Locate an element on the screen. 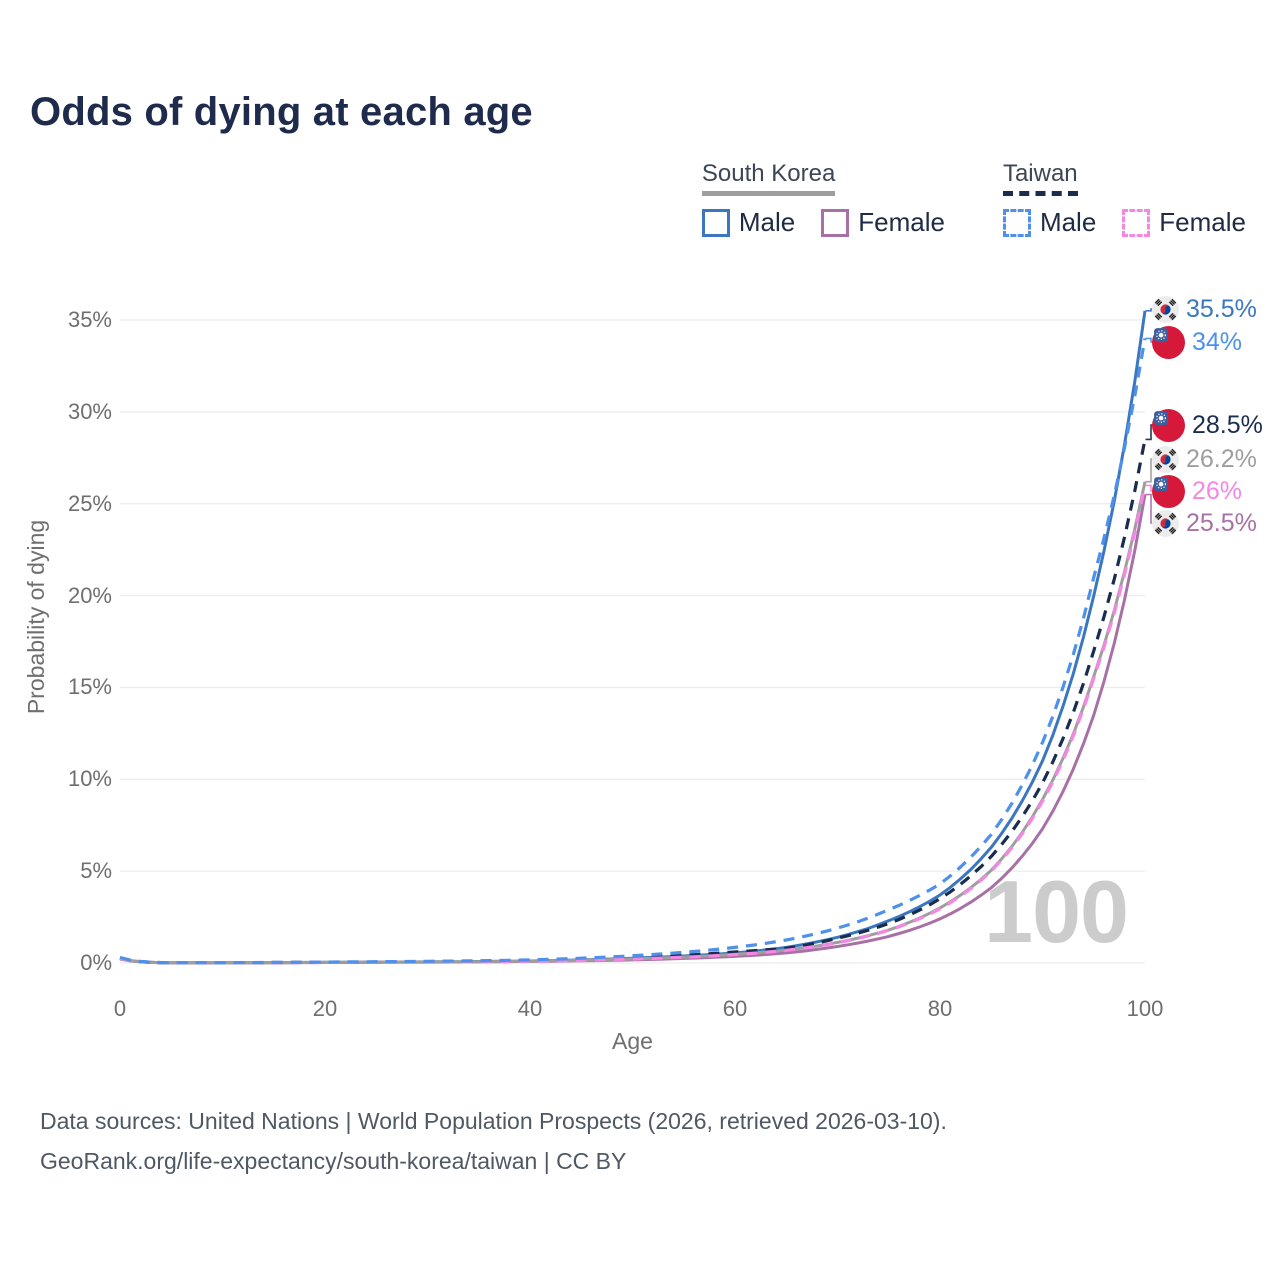  x-tick-label: 0 is located at coordinates (120, 1008).